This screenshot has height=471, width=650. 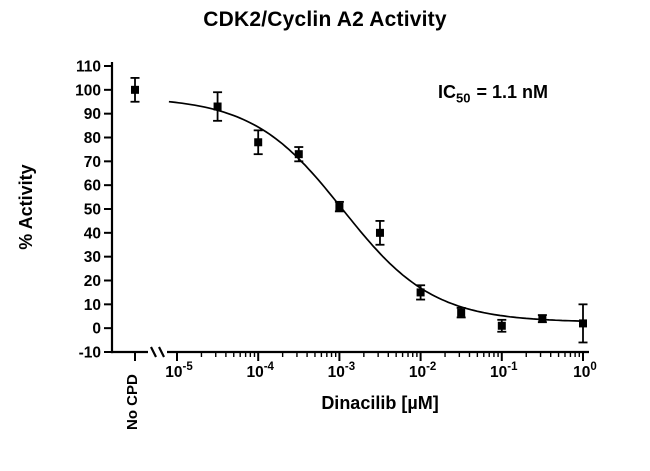 I want to click on svg-text: 10-2, so click(x=422, y=371).